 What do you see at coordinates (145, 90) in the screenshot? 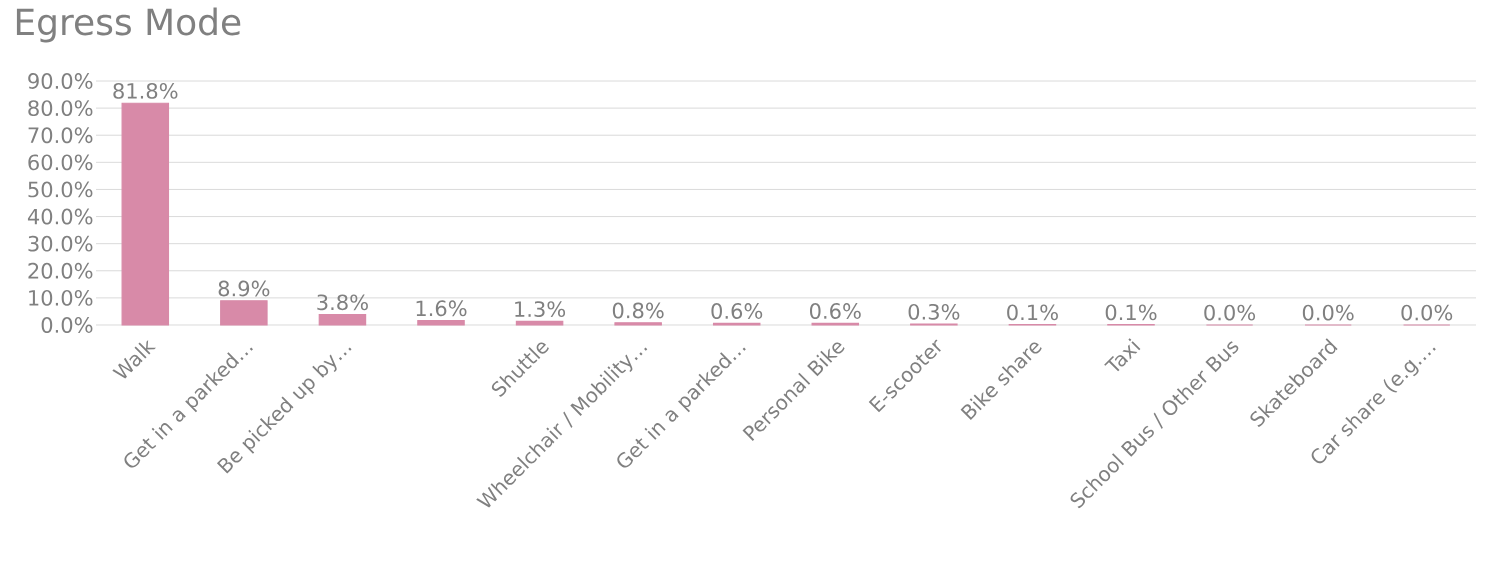
I see `data-label: 81.8%` at bounding box center [145, 90].